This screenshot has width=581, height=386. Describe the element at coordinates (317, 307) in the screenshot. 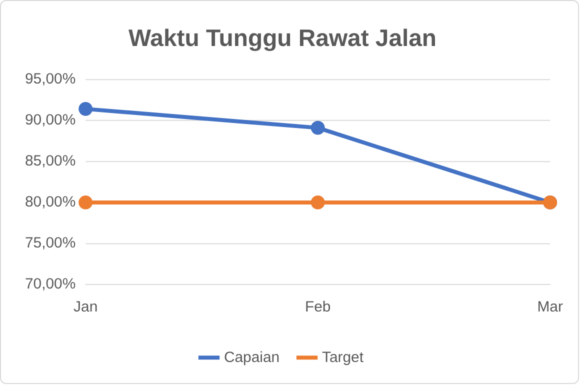

I see `x-tick-label: Feb` at that location.